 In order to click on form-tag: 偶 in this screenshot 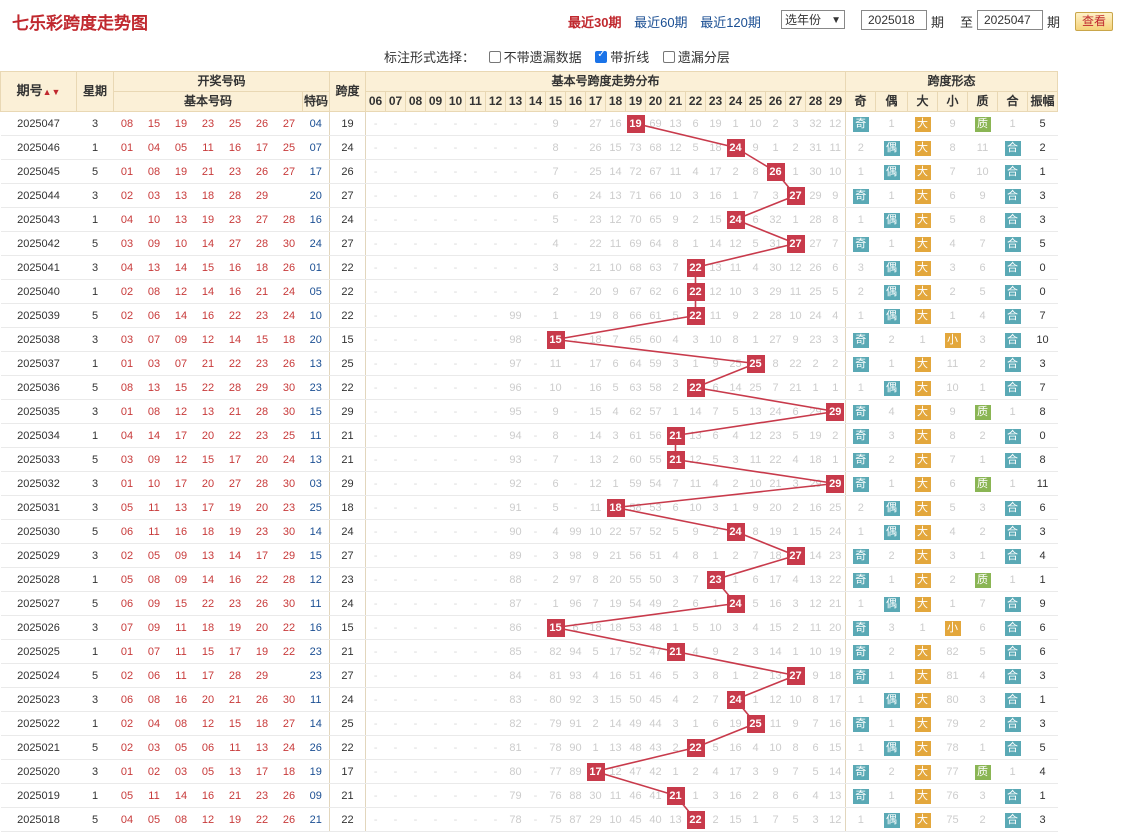, I will do `click(891, 388)`.